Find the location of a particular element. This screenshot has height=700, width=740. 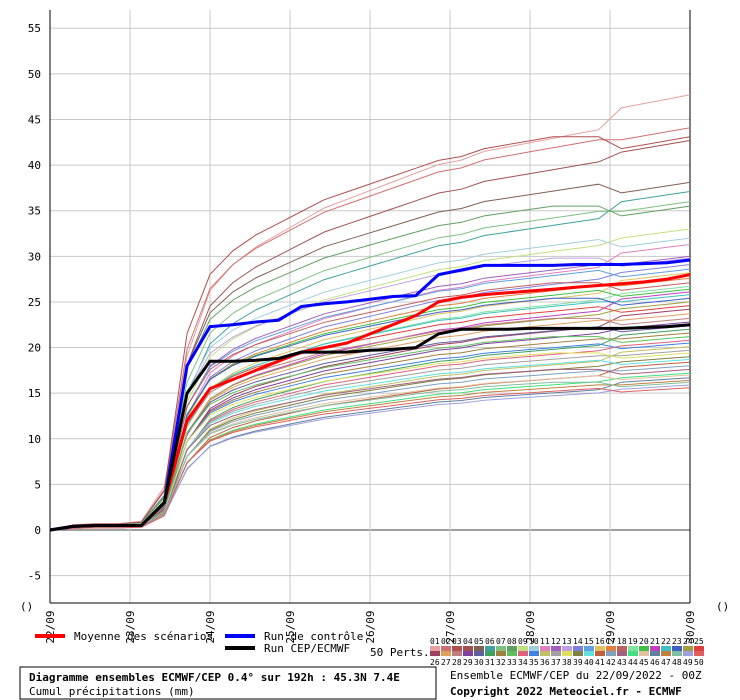

perturbation-code: 25 is located at coordinates (699, 641).